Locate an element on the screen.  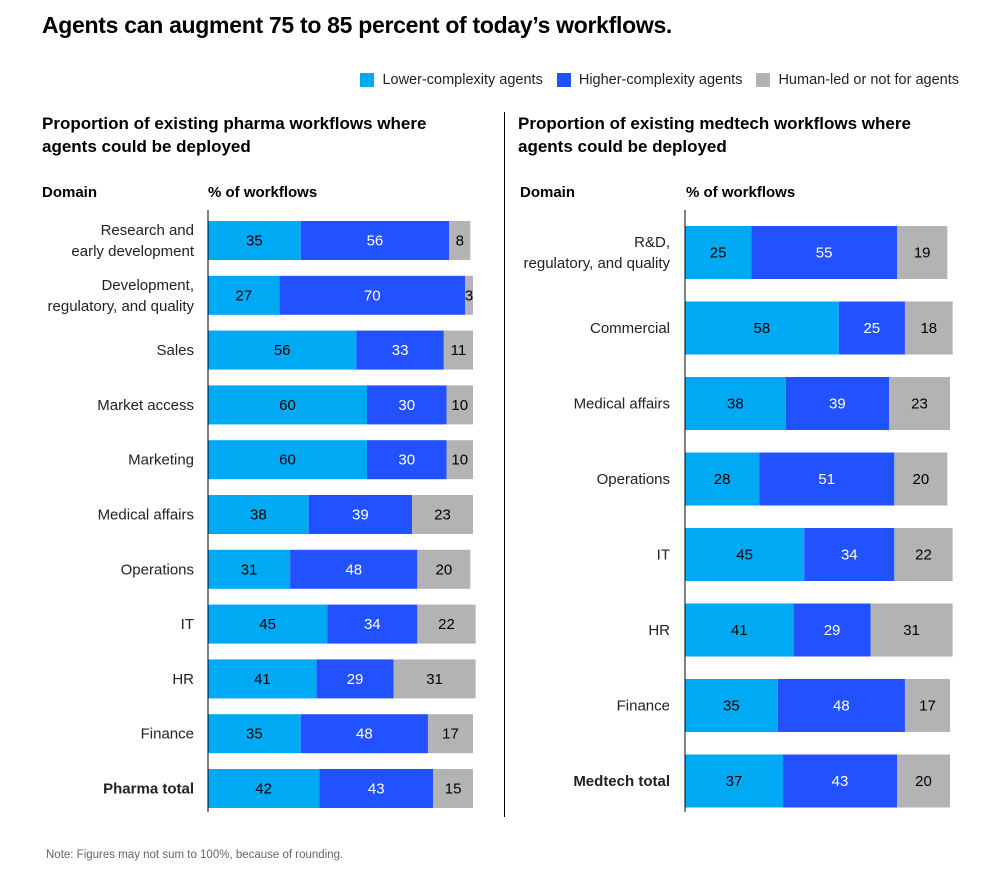
medtech-data-label: 22 is located at coordinates (923, 555).